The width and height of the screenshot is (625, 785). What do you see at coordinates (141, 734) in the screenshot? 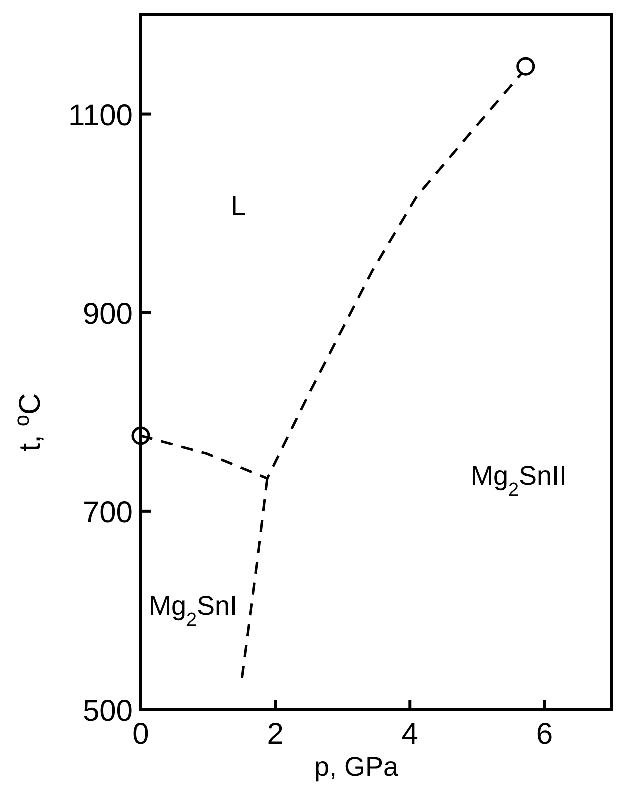
I see `x-tick-label: 0` at bounding box center [141, 734].